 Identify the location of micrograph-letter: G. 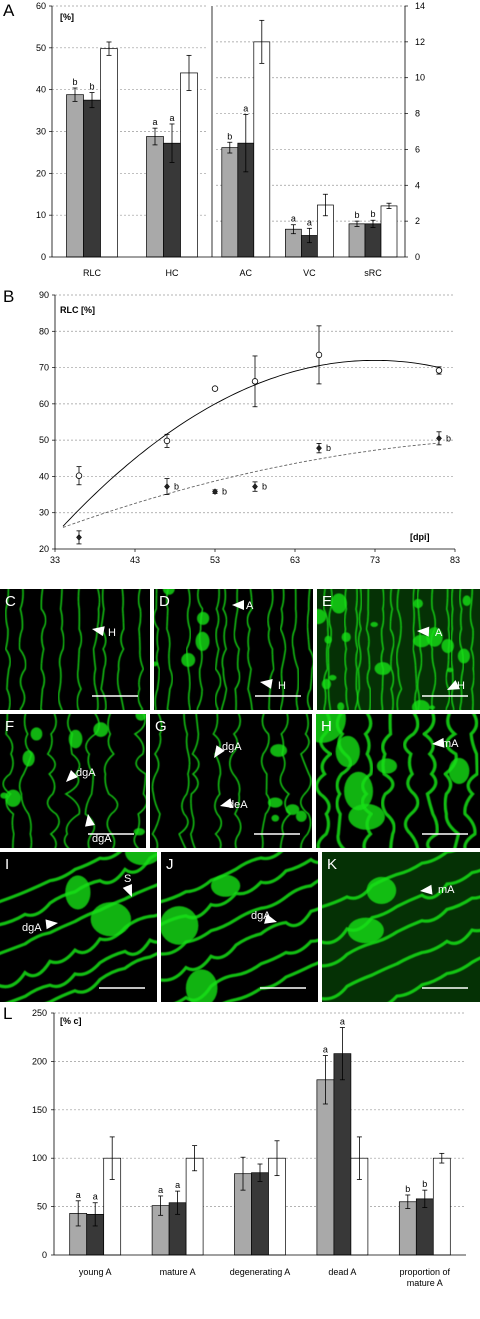
(161, 726).